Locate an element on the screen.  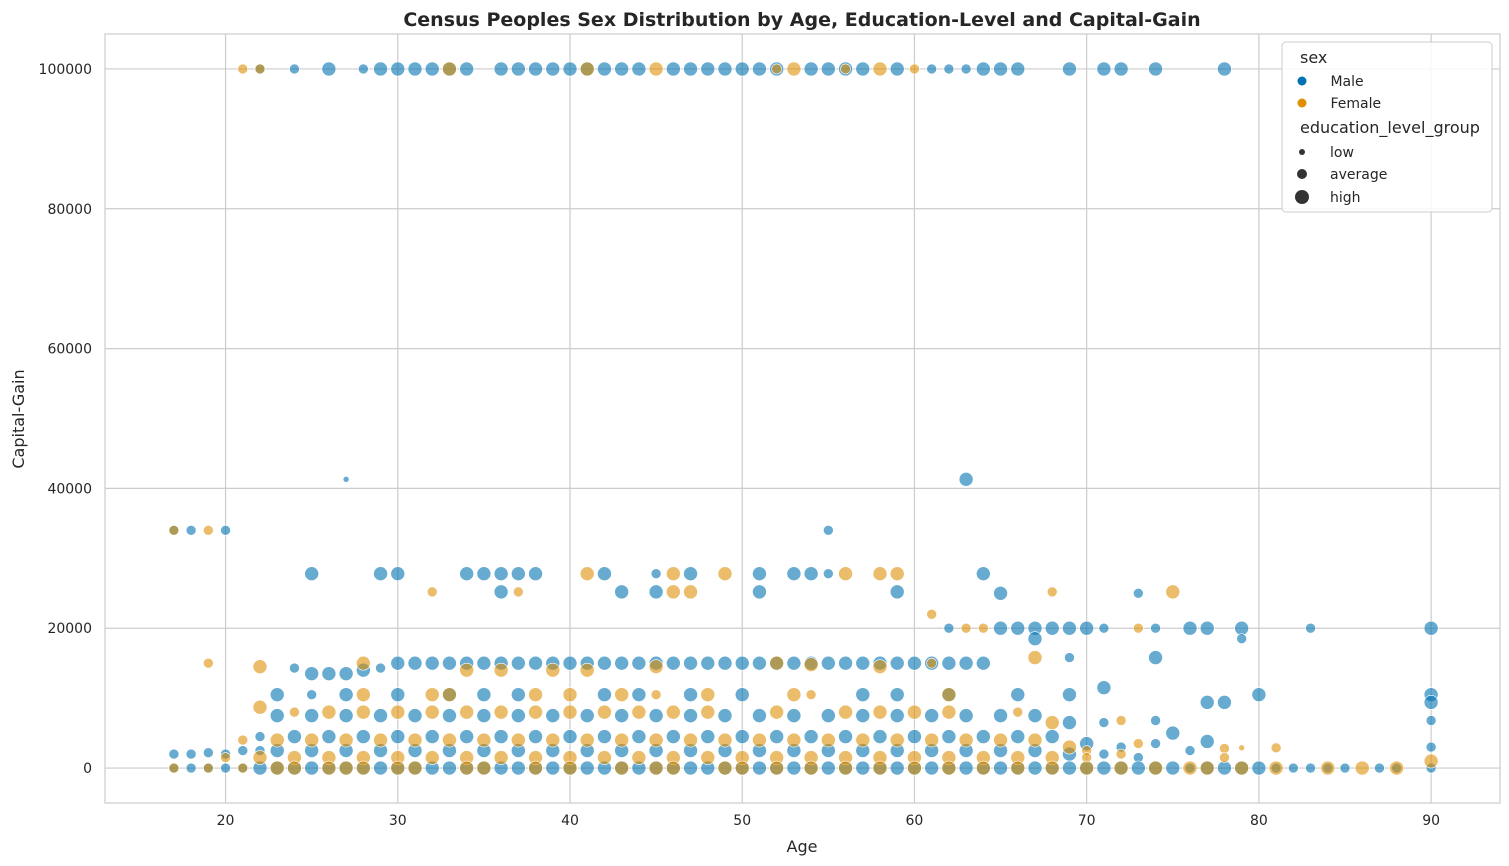
y-axis-ticks: 0 20000 40000 60000 80000 100000 is located at coordinates (65, 419).